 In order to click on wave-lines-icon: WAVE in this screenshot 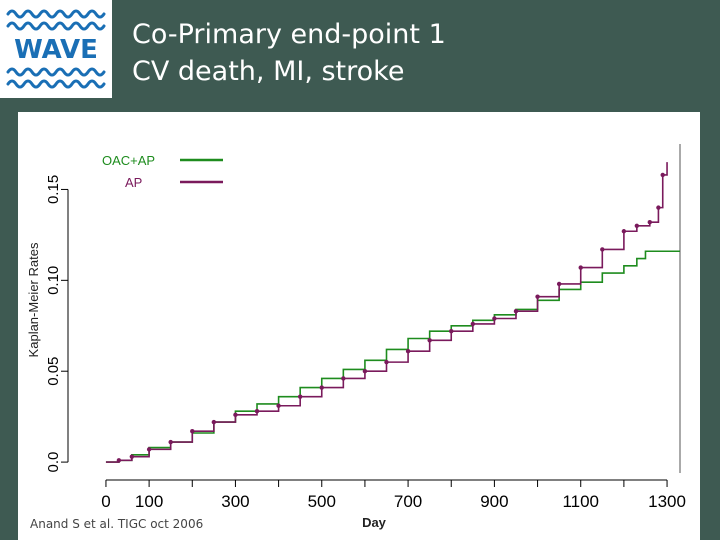, I will do `click(56, 49)`.